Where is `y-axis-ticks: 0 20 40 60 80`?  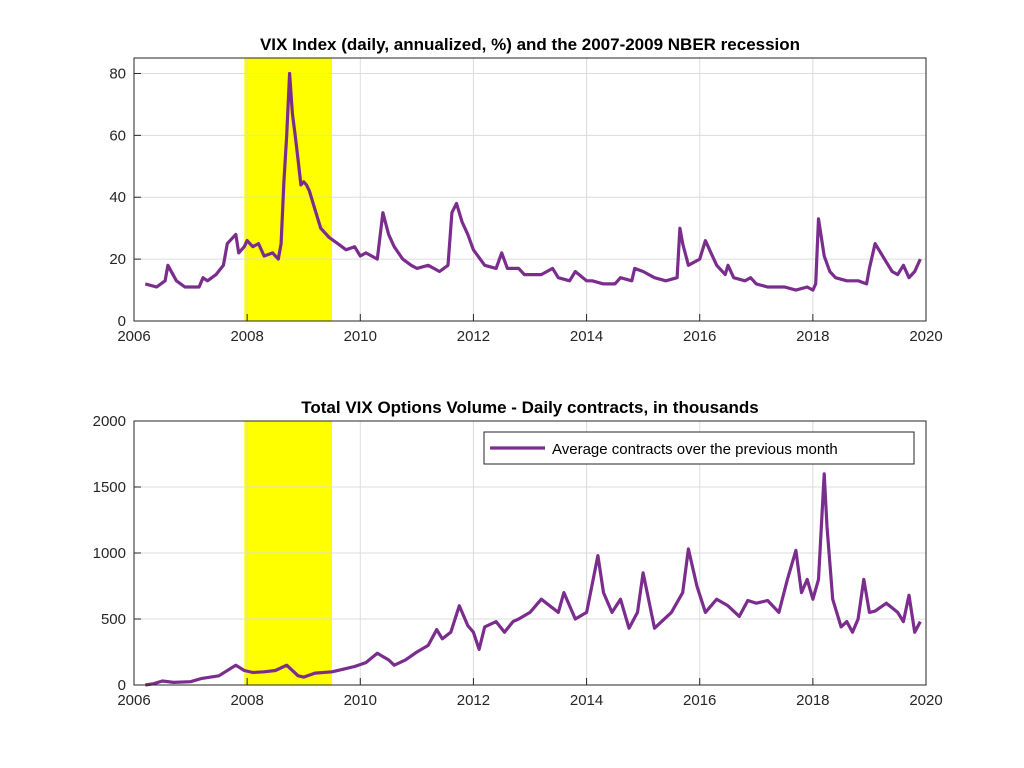 y-axis-ticks: 0 20 40 60 80 is located at coordinates (125, 197).